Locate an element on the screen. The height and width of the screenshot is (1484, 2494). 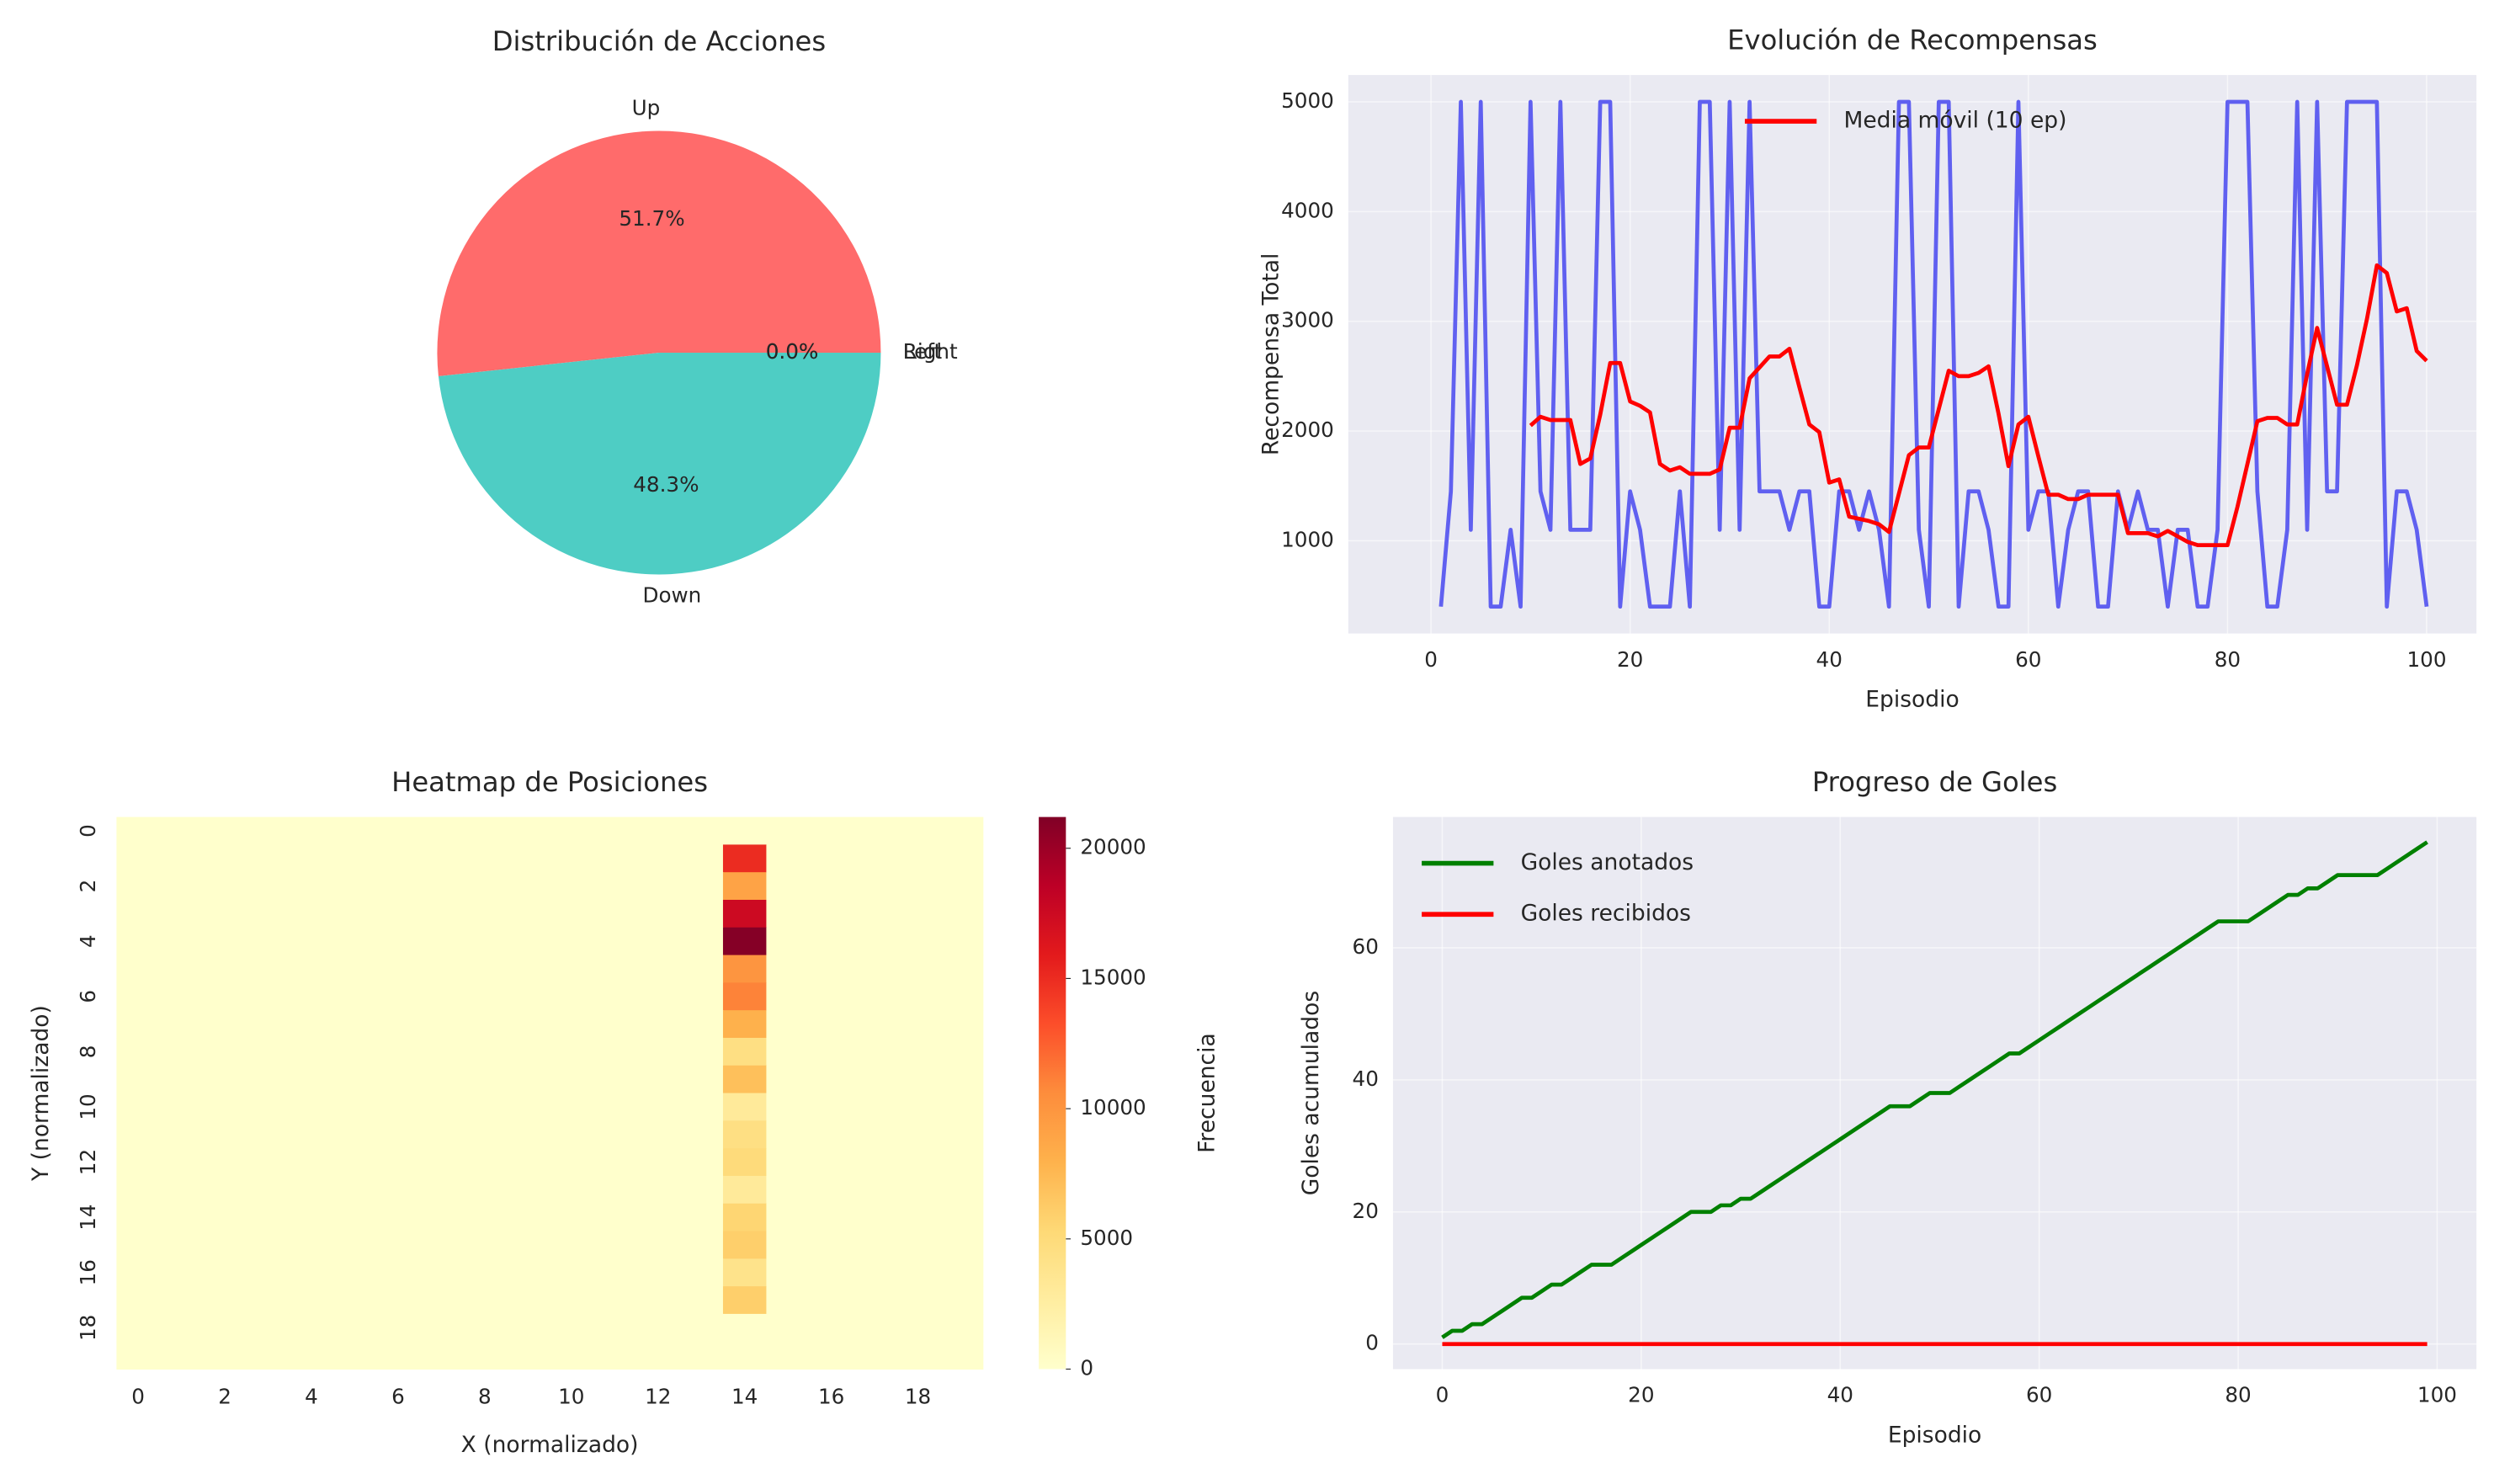
pie-slice is located at coordinates (659, 253).